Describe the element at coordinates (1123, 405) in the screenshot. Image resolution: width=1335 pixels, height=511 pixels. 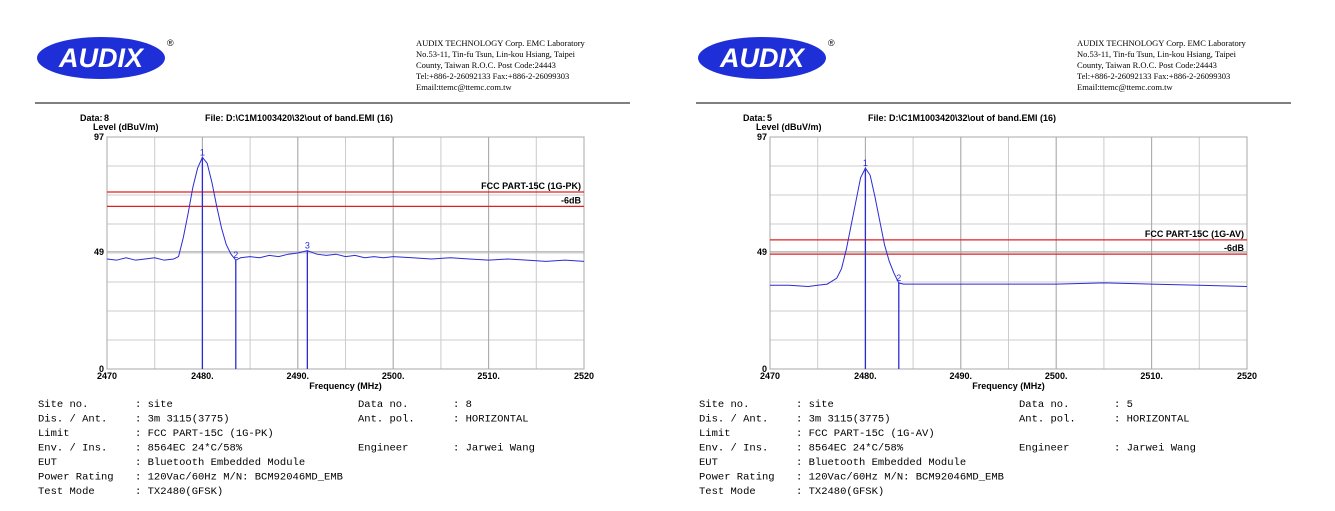
I see `info-value: : 5` at that location.